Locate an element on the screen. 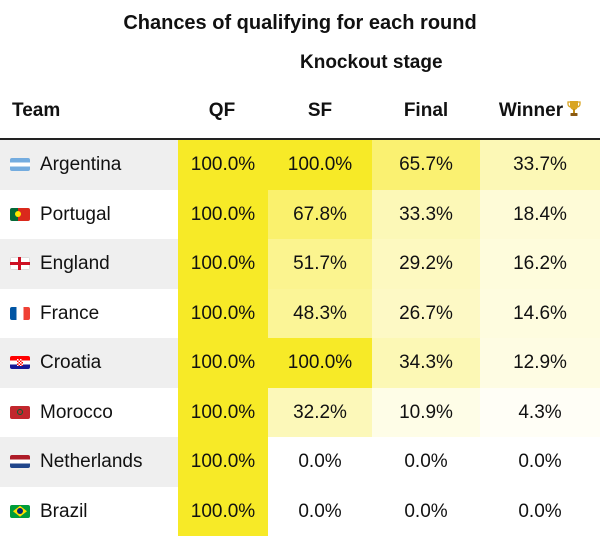  team-cell: Portugal is located at coordinates (94, 215).